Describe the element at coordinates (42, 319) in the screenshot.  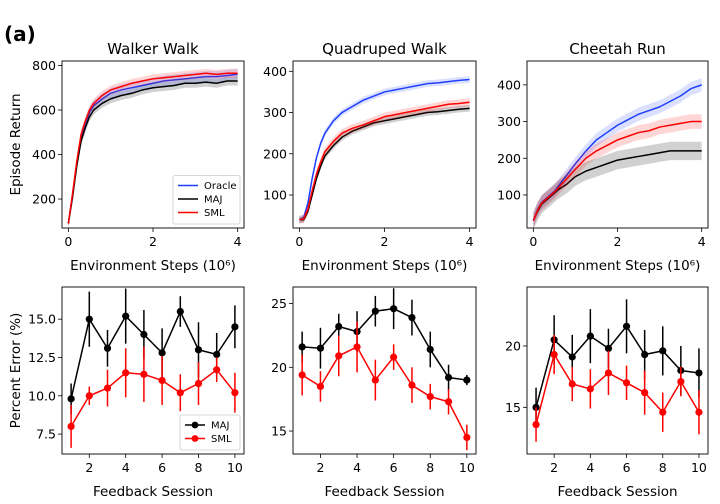
I see `y-tick-label: 15.0` at that location.